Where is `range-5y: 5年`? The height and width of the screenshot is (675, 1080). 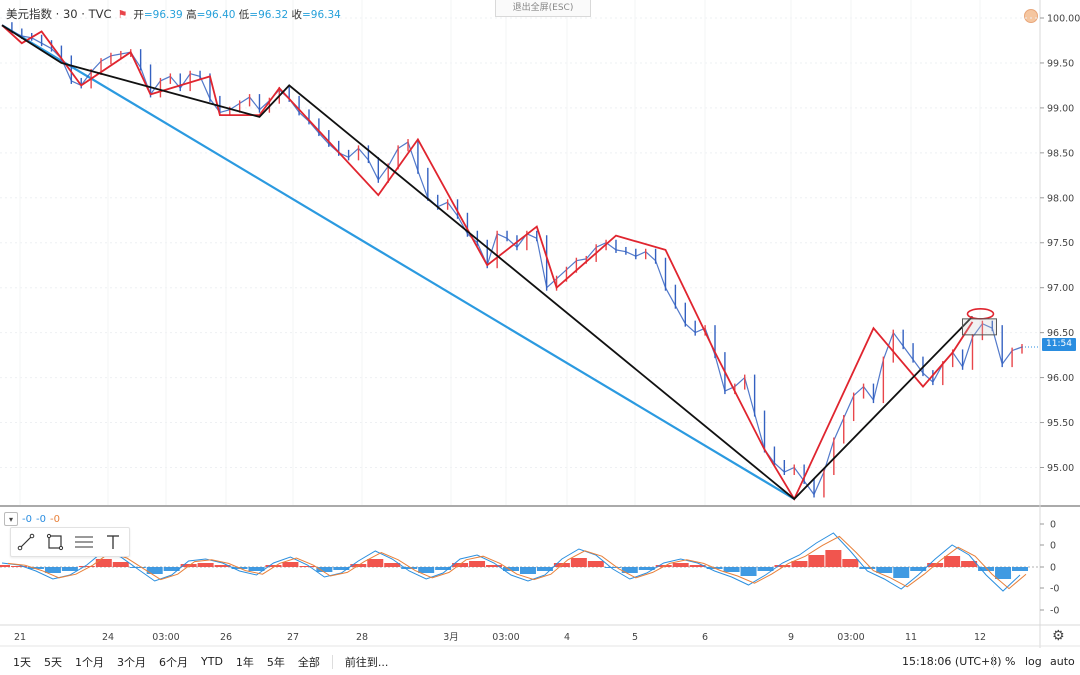 range-5y: 5年 is located at coordinates (275, 662).